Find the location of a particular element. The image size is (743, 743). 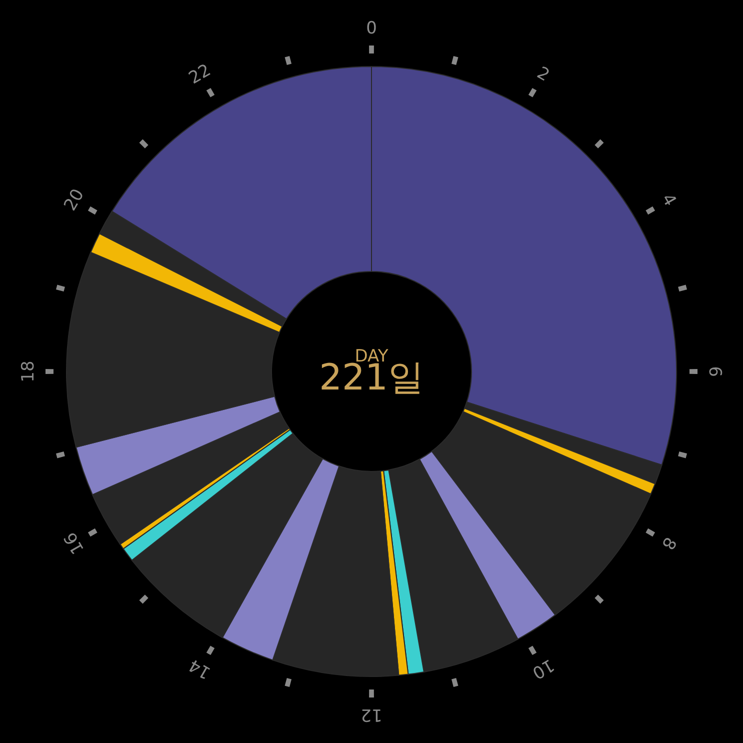

text: 8 is located at coordinates (668, 543).